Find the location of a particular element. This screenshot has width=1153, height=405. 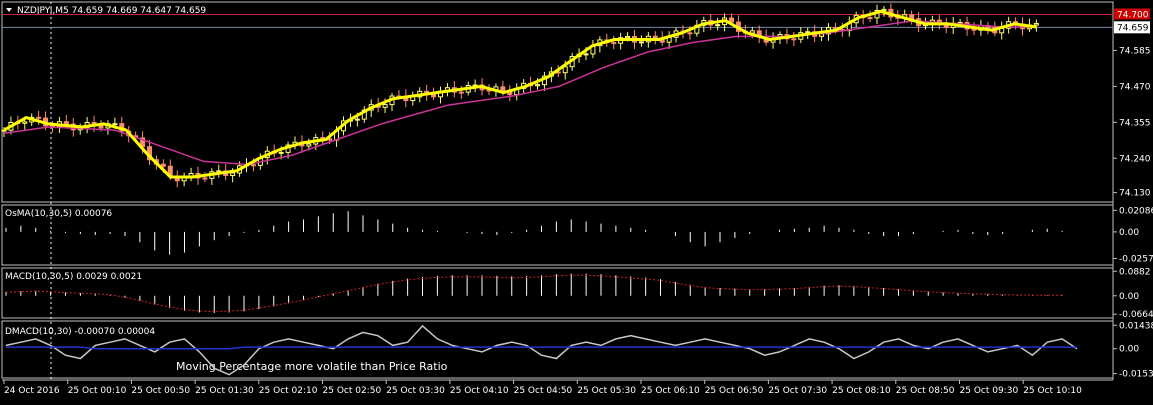

current-price-marker is located at coordinates (1132, 27).